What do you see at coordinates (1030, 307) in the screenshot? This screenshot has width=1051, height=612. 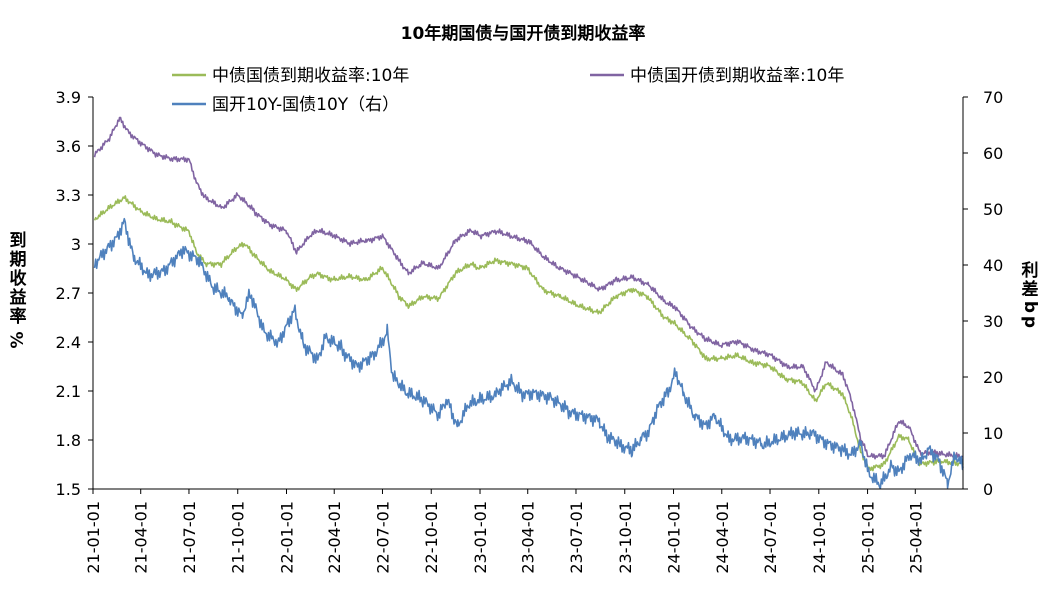 I see `y-right-title-char: b` at bounding box center [1030, 307].